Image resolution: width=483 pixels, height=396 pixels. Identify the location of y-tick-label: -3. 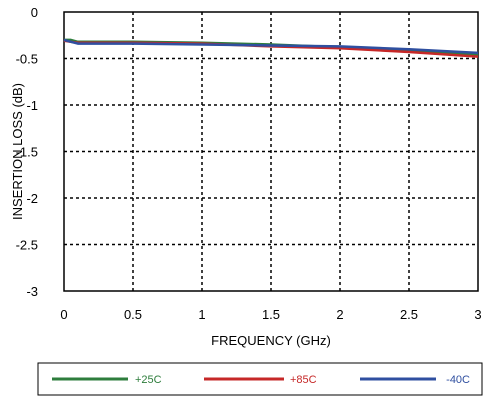
(32, 291).